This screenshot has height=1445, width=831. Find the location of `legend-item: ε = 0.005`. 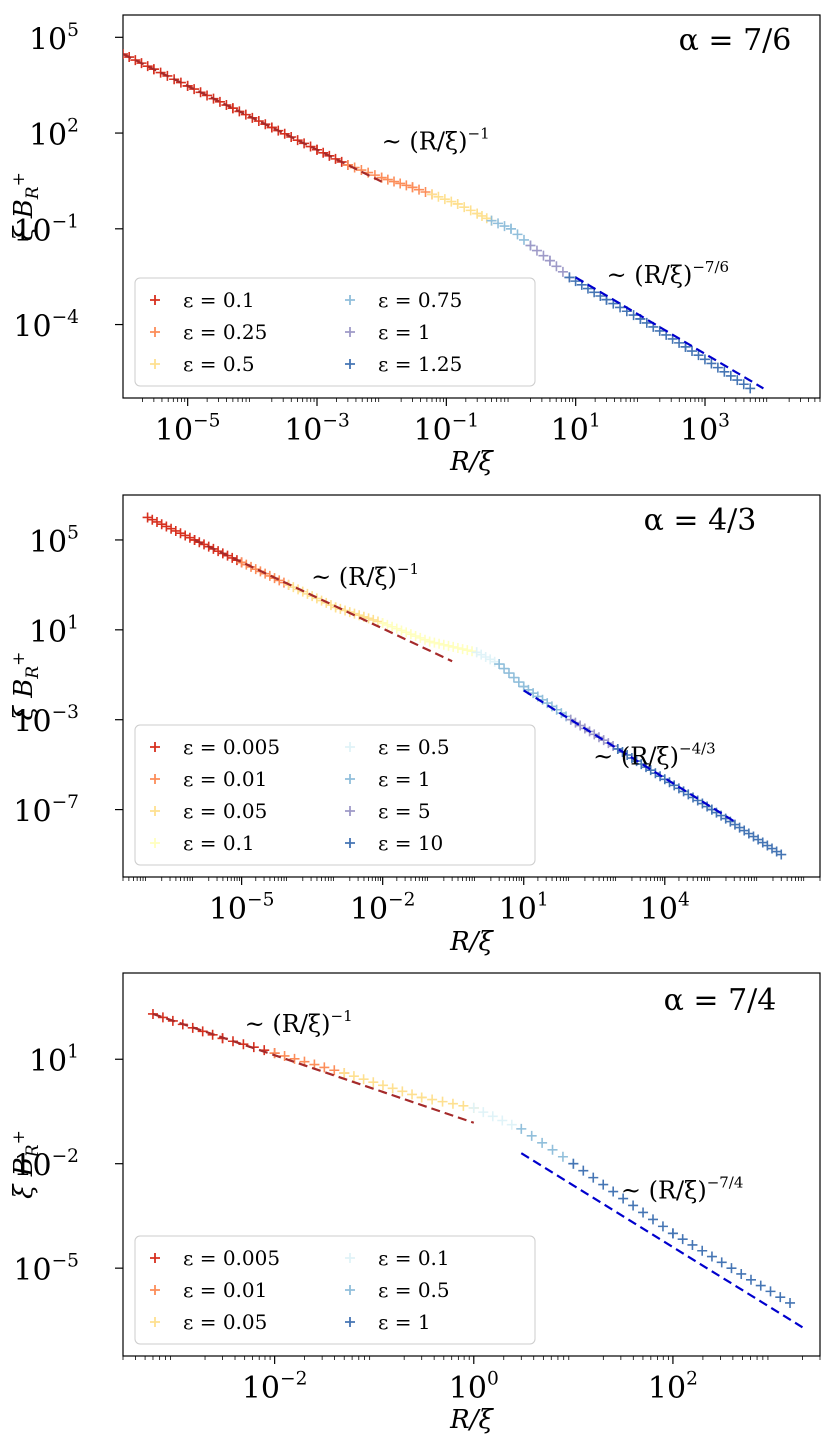

legend-item: ε = 0.005 is located at coordinates (215, 1258).